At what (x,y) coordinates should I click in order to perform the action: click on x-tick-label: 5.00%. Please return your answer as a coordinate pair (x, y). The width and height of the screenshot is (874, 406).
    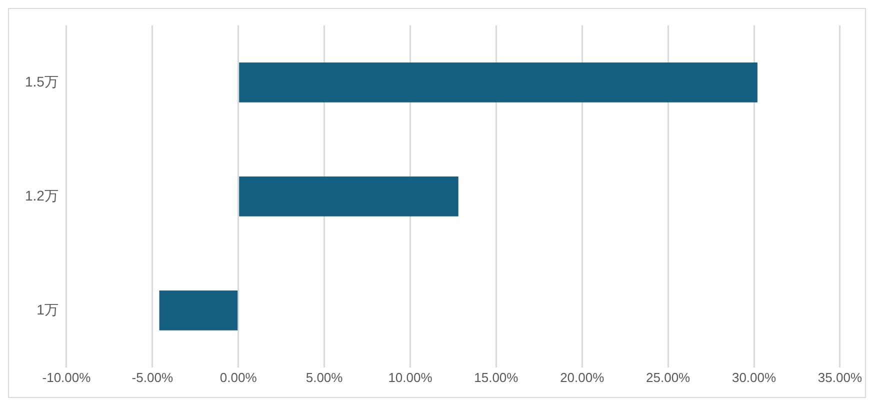
    Looking at the image, I should click on (325, 377).